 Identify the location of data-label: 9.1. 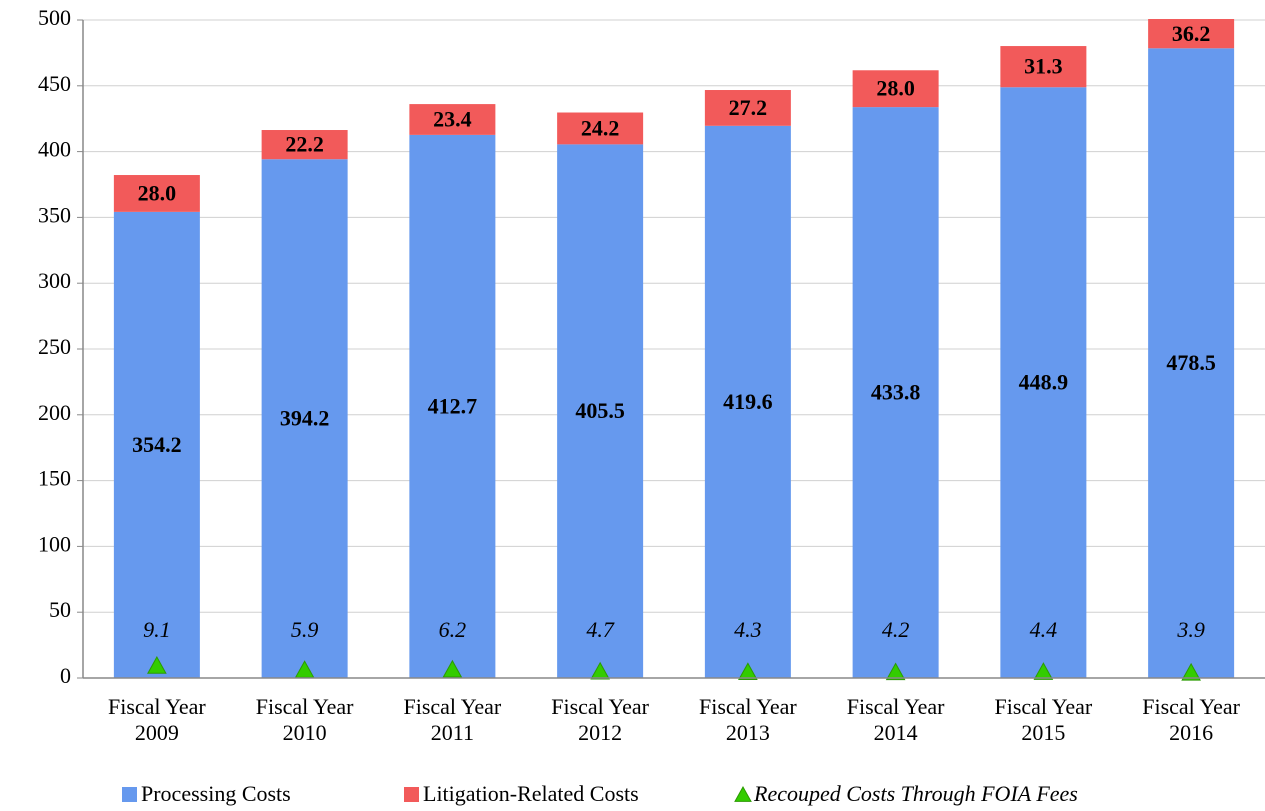
(157, 629).